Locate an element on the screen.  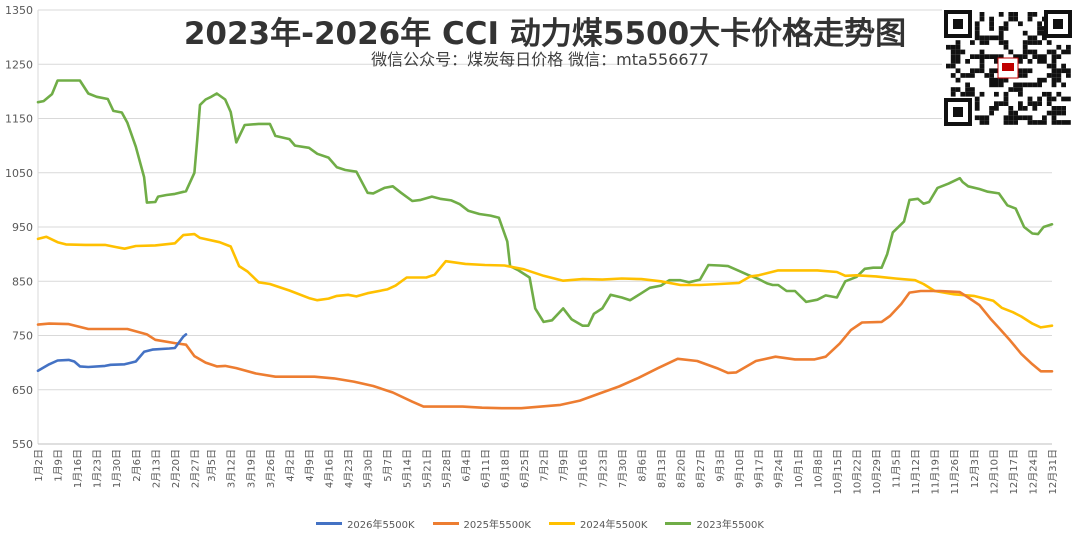
legend-item-2026: 2026年5500K is located at coordinates (365, 523).